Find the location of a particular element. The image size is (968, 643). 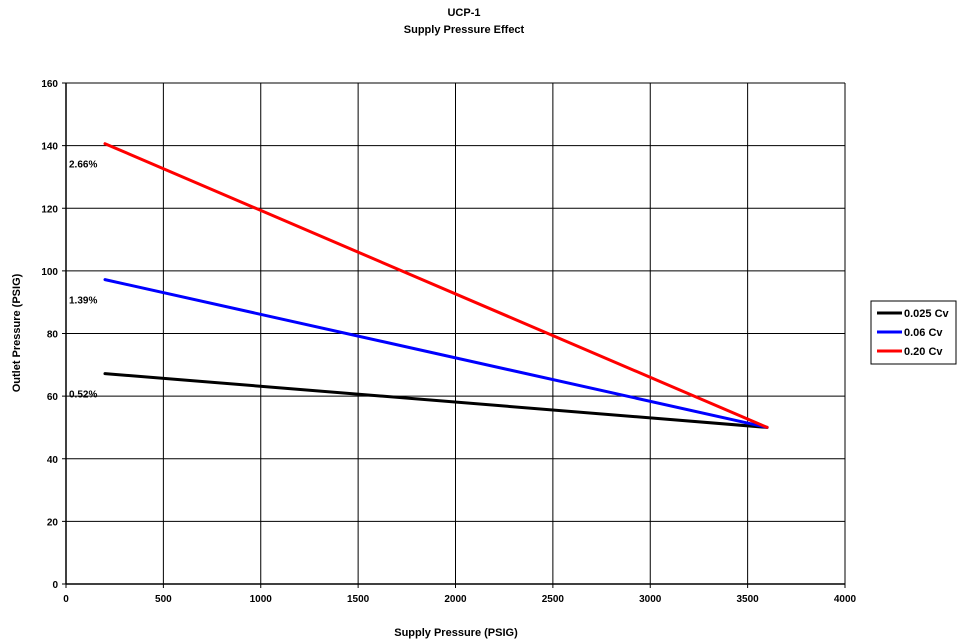

x-tick-label: 2000 is located at coordinates (455, 599).